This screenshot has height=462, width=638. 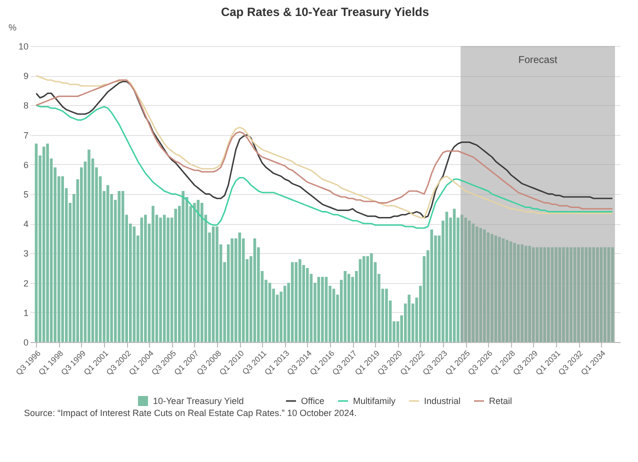 What do you see at coordinates (25, 195) in the screenshot?
I see `y-tick-label: 5` at bounding box center [25, 195].